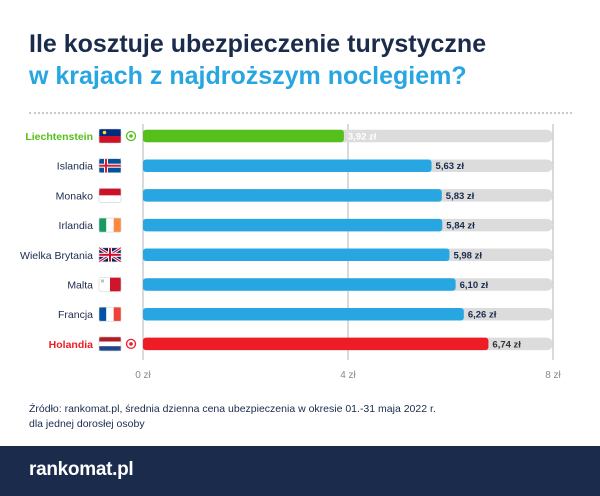 This screenshot has width=600, height=496. Describe the element at coordinates (76, 226) in the screenshot. I see `category-label: Irlandia` at that location.